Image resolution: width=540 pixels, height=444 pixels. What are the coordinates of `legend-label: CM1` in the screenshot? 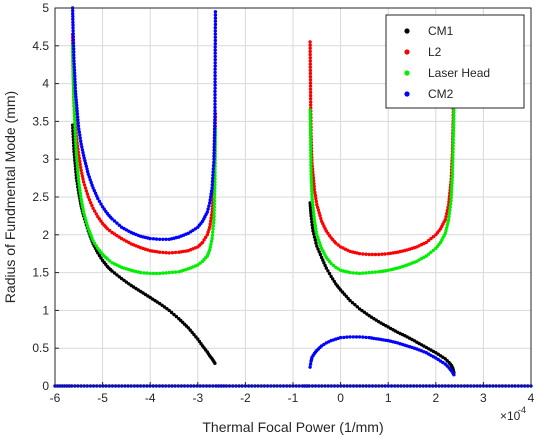 It's located at (441, 31).